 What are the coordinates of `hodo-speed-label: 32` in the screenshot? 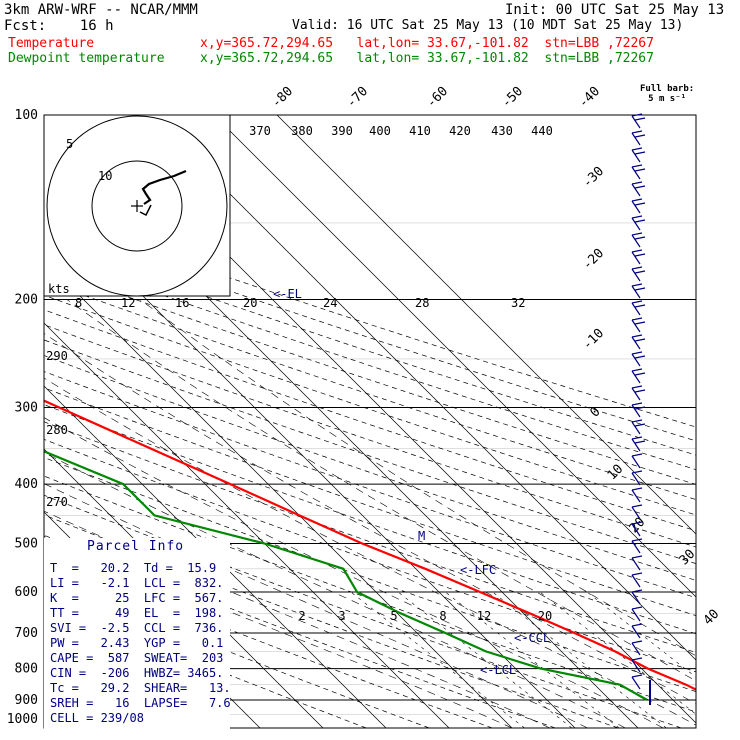 It's located at (518, 303).